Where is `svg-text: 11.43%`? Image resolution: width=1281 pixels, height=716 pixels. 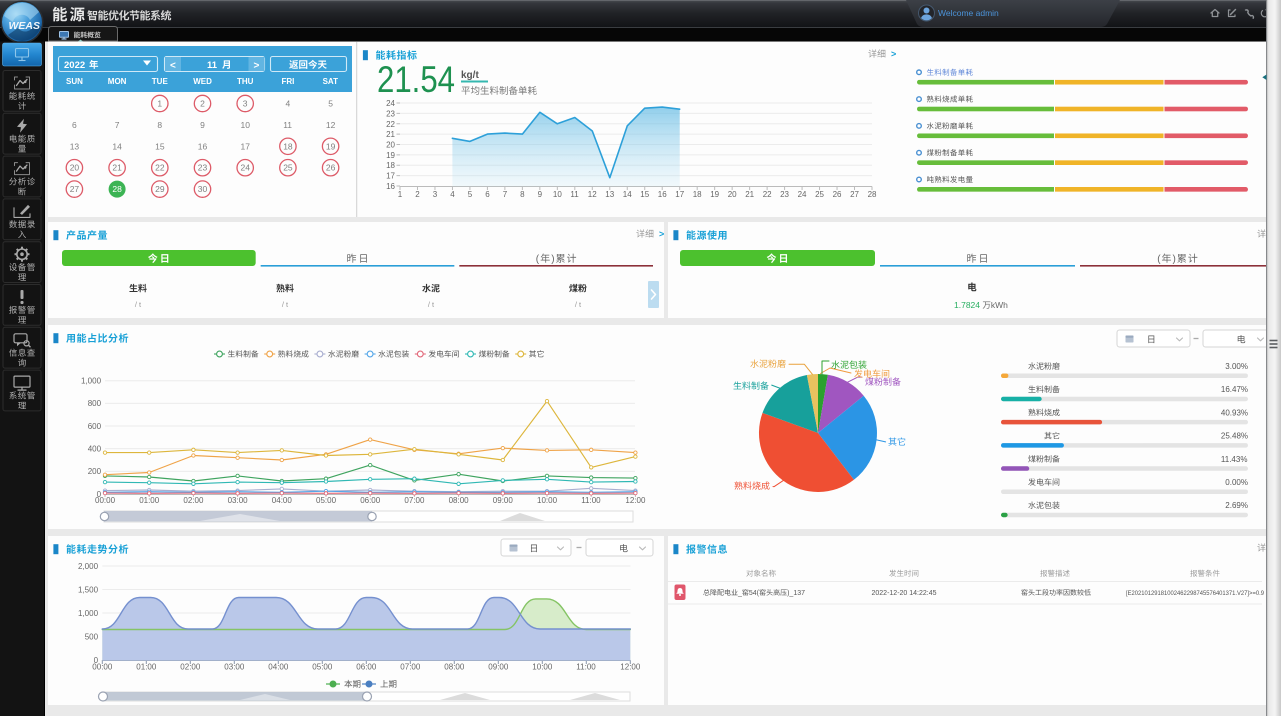 svg-text: 11.43% is located at coordinates (1234, 459).